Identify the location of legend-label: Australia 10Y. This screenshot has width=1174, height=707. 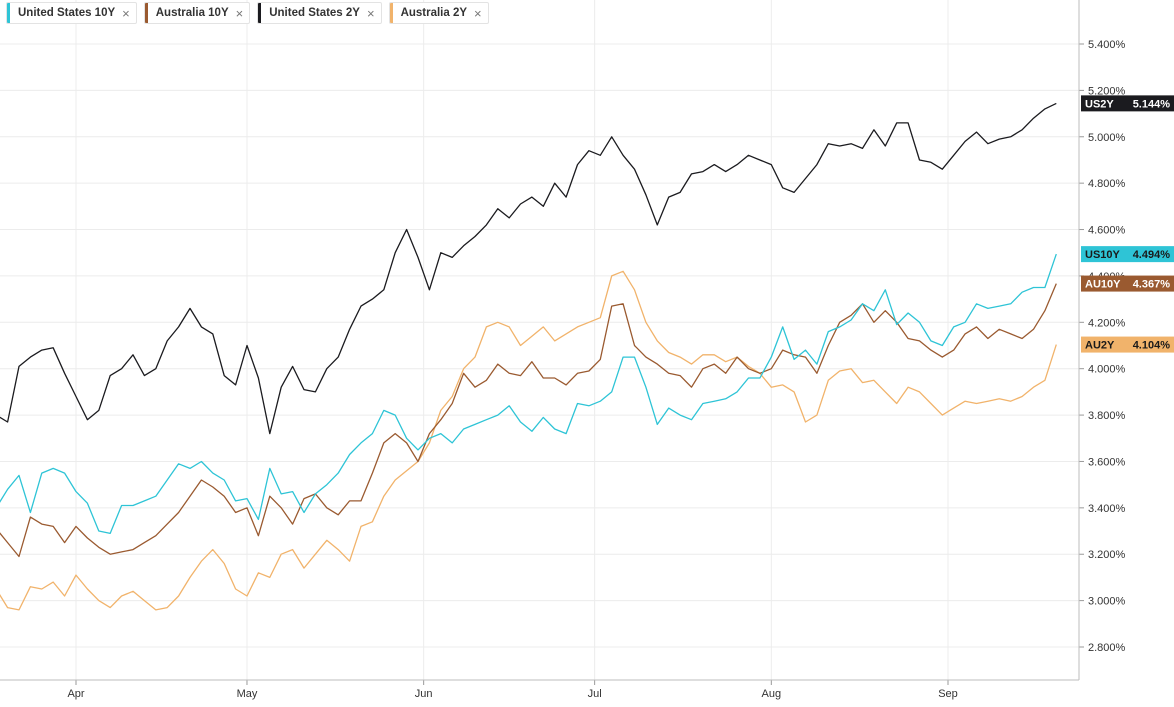
(192, 13).